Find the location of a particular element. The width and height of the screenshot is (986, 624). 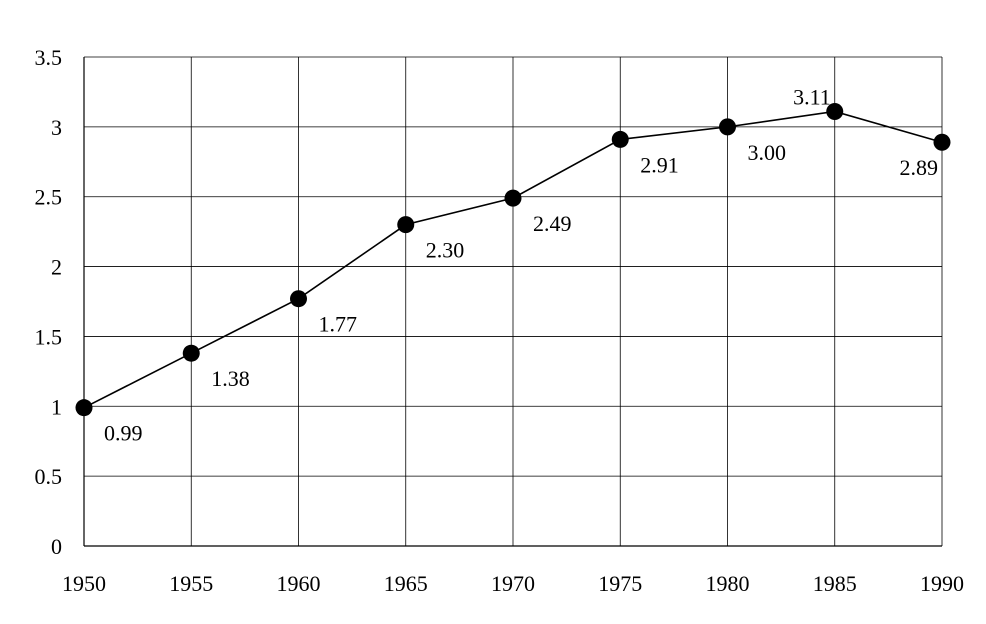

data-label: 2.30 is located at coordinates (445, 250).